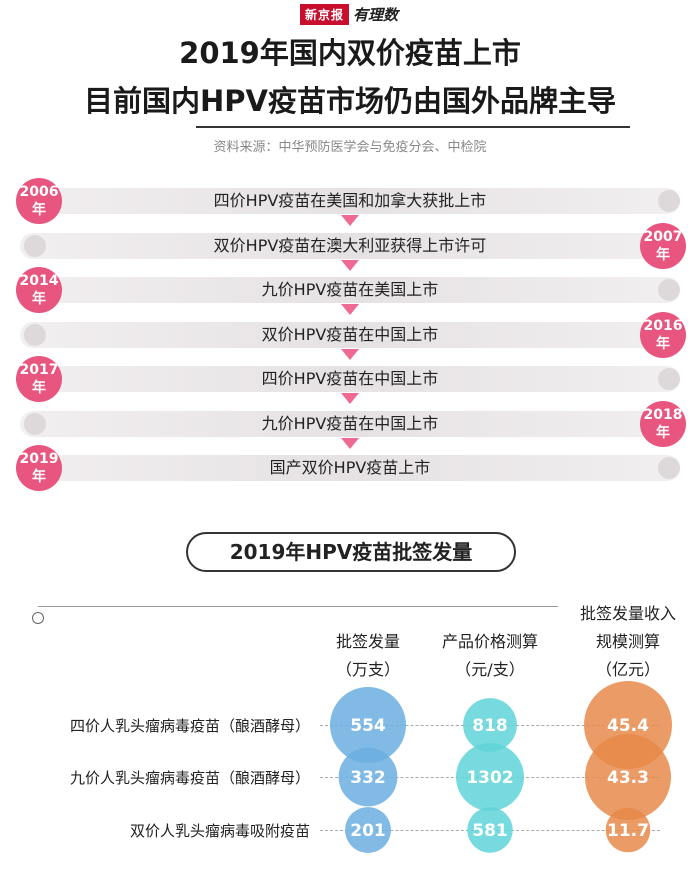 This screenshot has width=700, height=890. I want to click on row-label: 九价人乳头瘤病毒疫苗（酿酒酵母）, so click(189, 778).